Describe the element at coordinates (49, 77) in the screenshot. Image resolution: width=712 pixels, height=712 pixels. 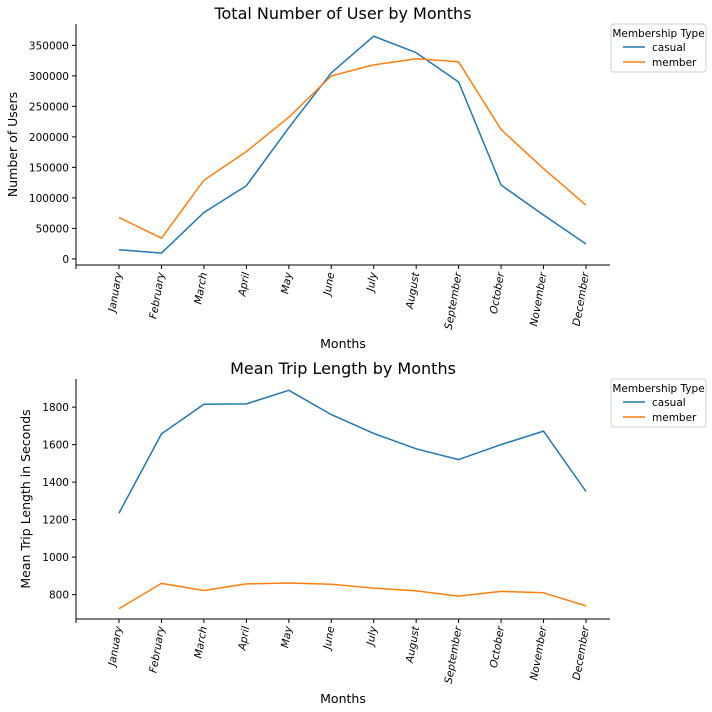
I see `y-tick-label: 300000` at that location.